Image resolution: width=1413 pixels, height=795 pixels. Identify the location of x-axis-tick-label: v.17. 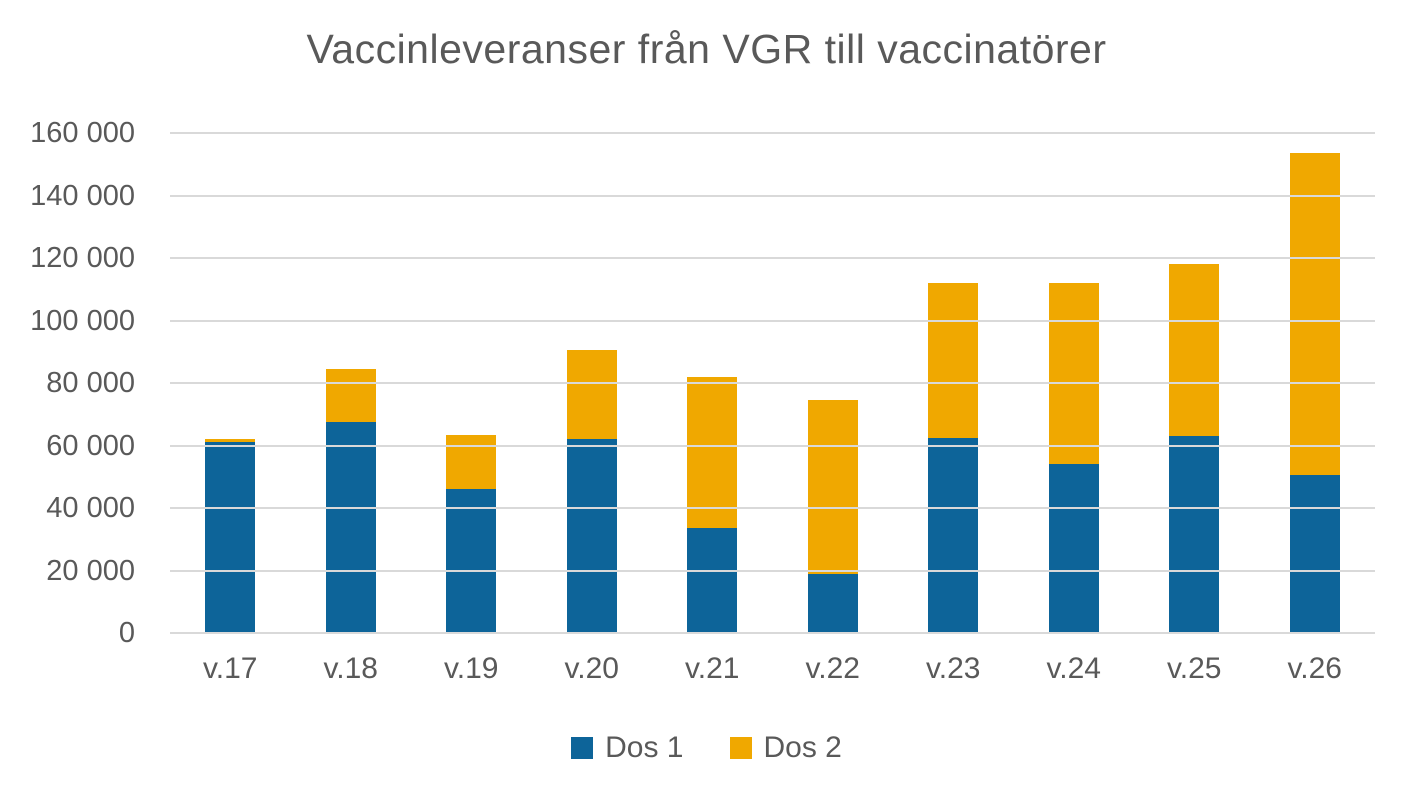
(230, 668).